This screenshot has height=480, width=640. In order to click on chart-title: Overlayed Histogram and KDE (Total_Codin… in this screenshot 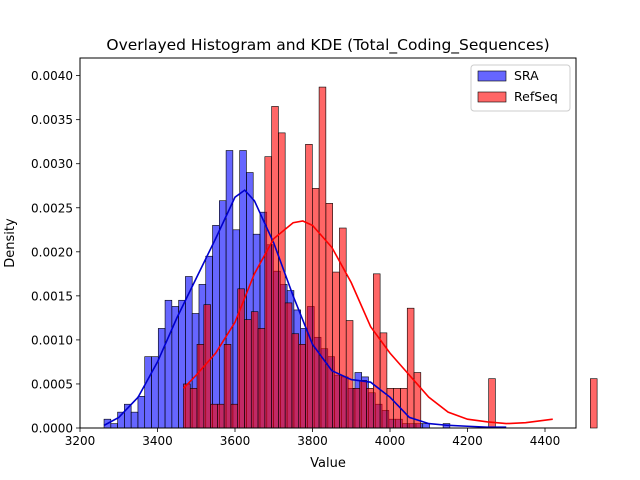, I will do `click(327, 45)`.